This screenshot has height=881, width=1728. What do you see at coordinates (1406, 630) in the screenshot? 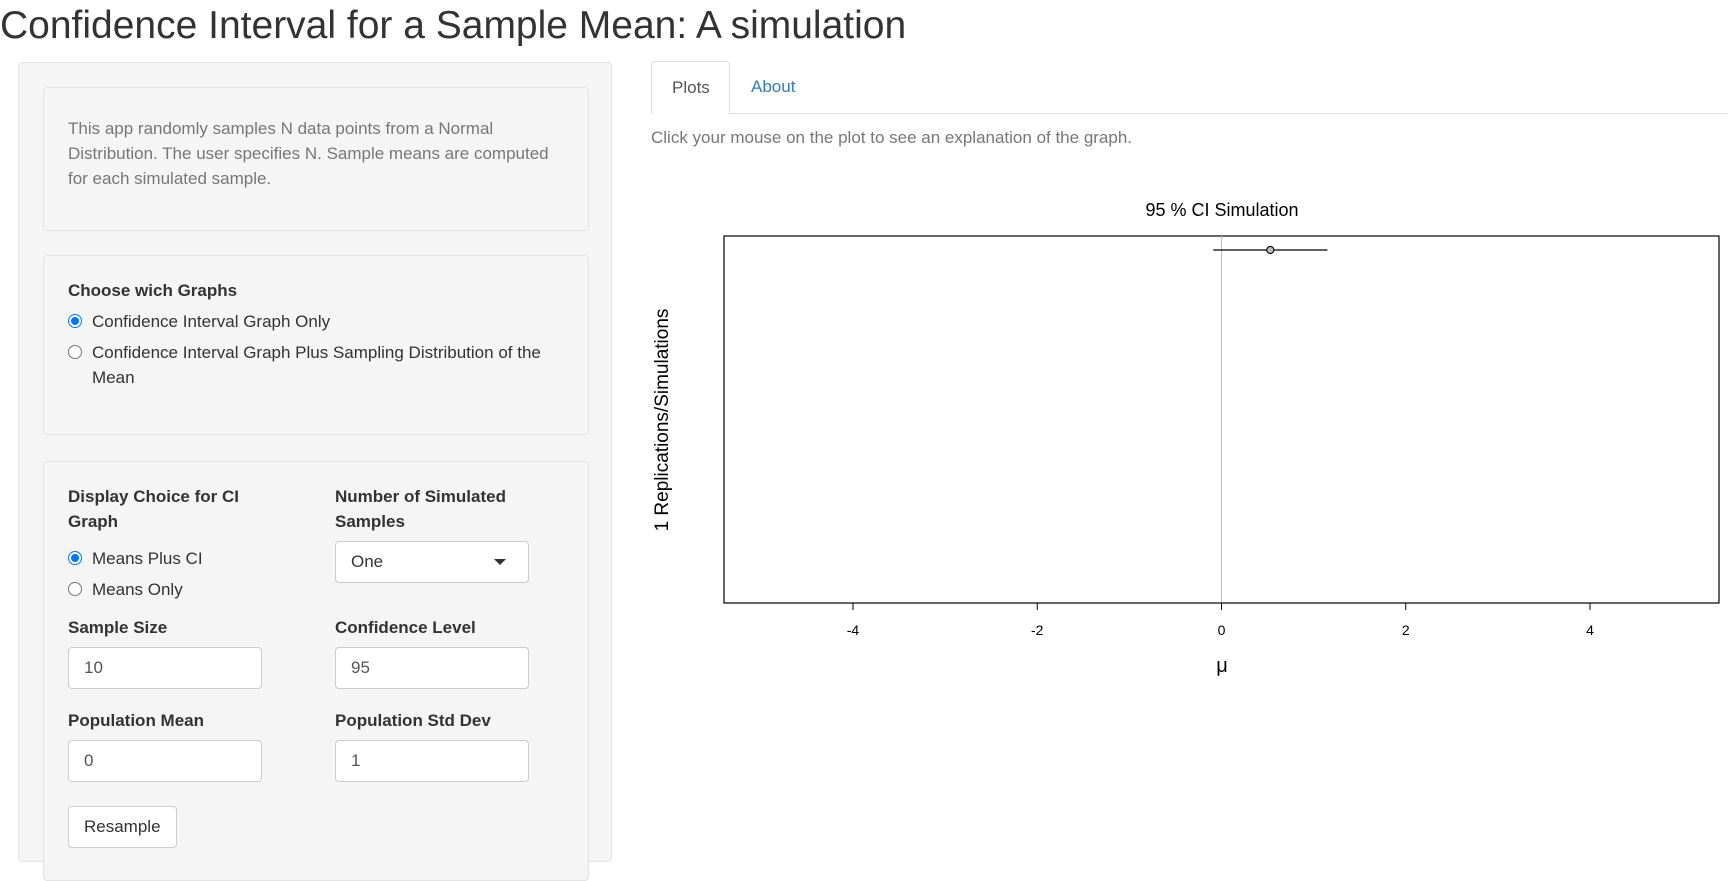
I see `x-tick-label: 2` at bounding box center [1406, 630].